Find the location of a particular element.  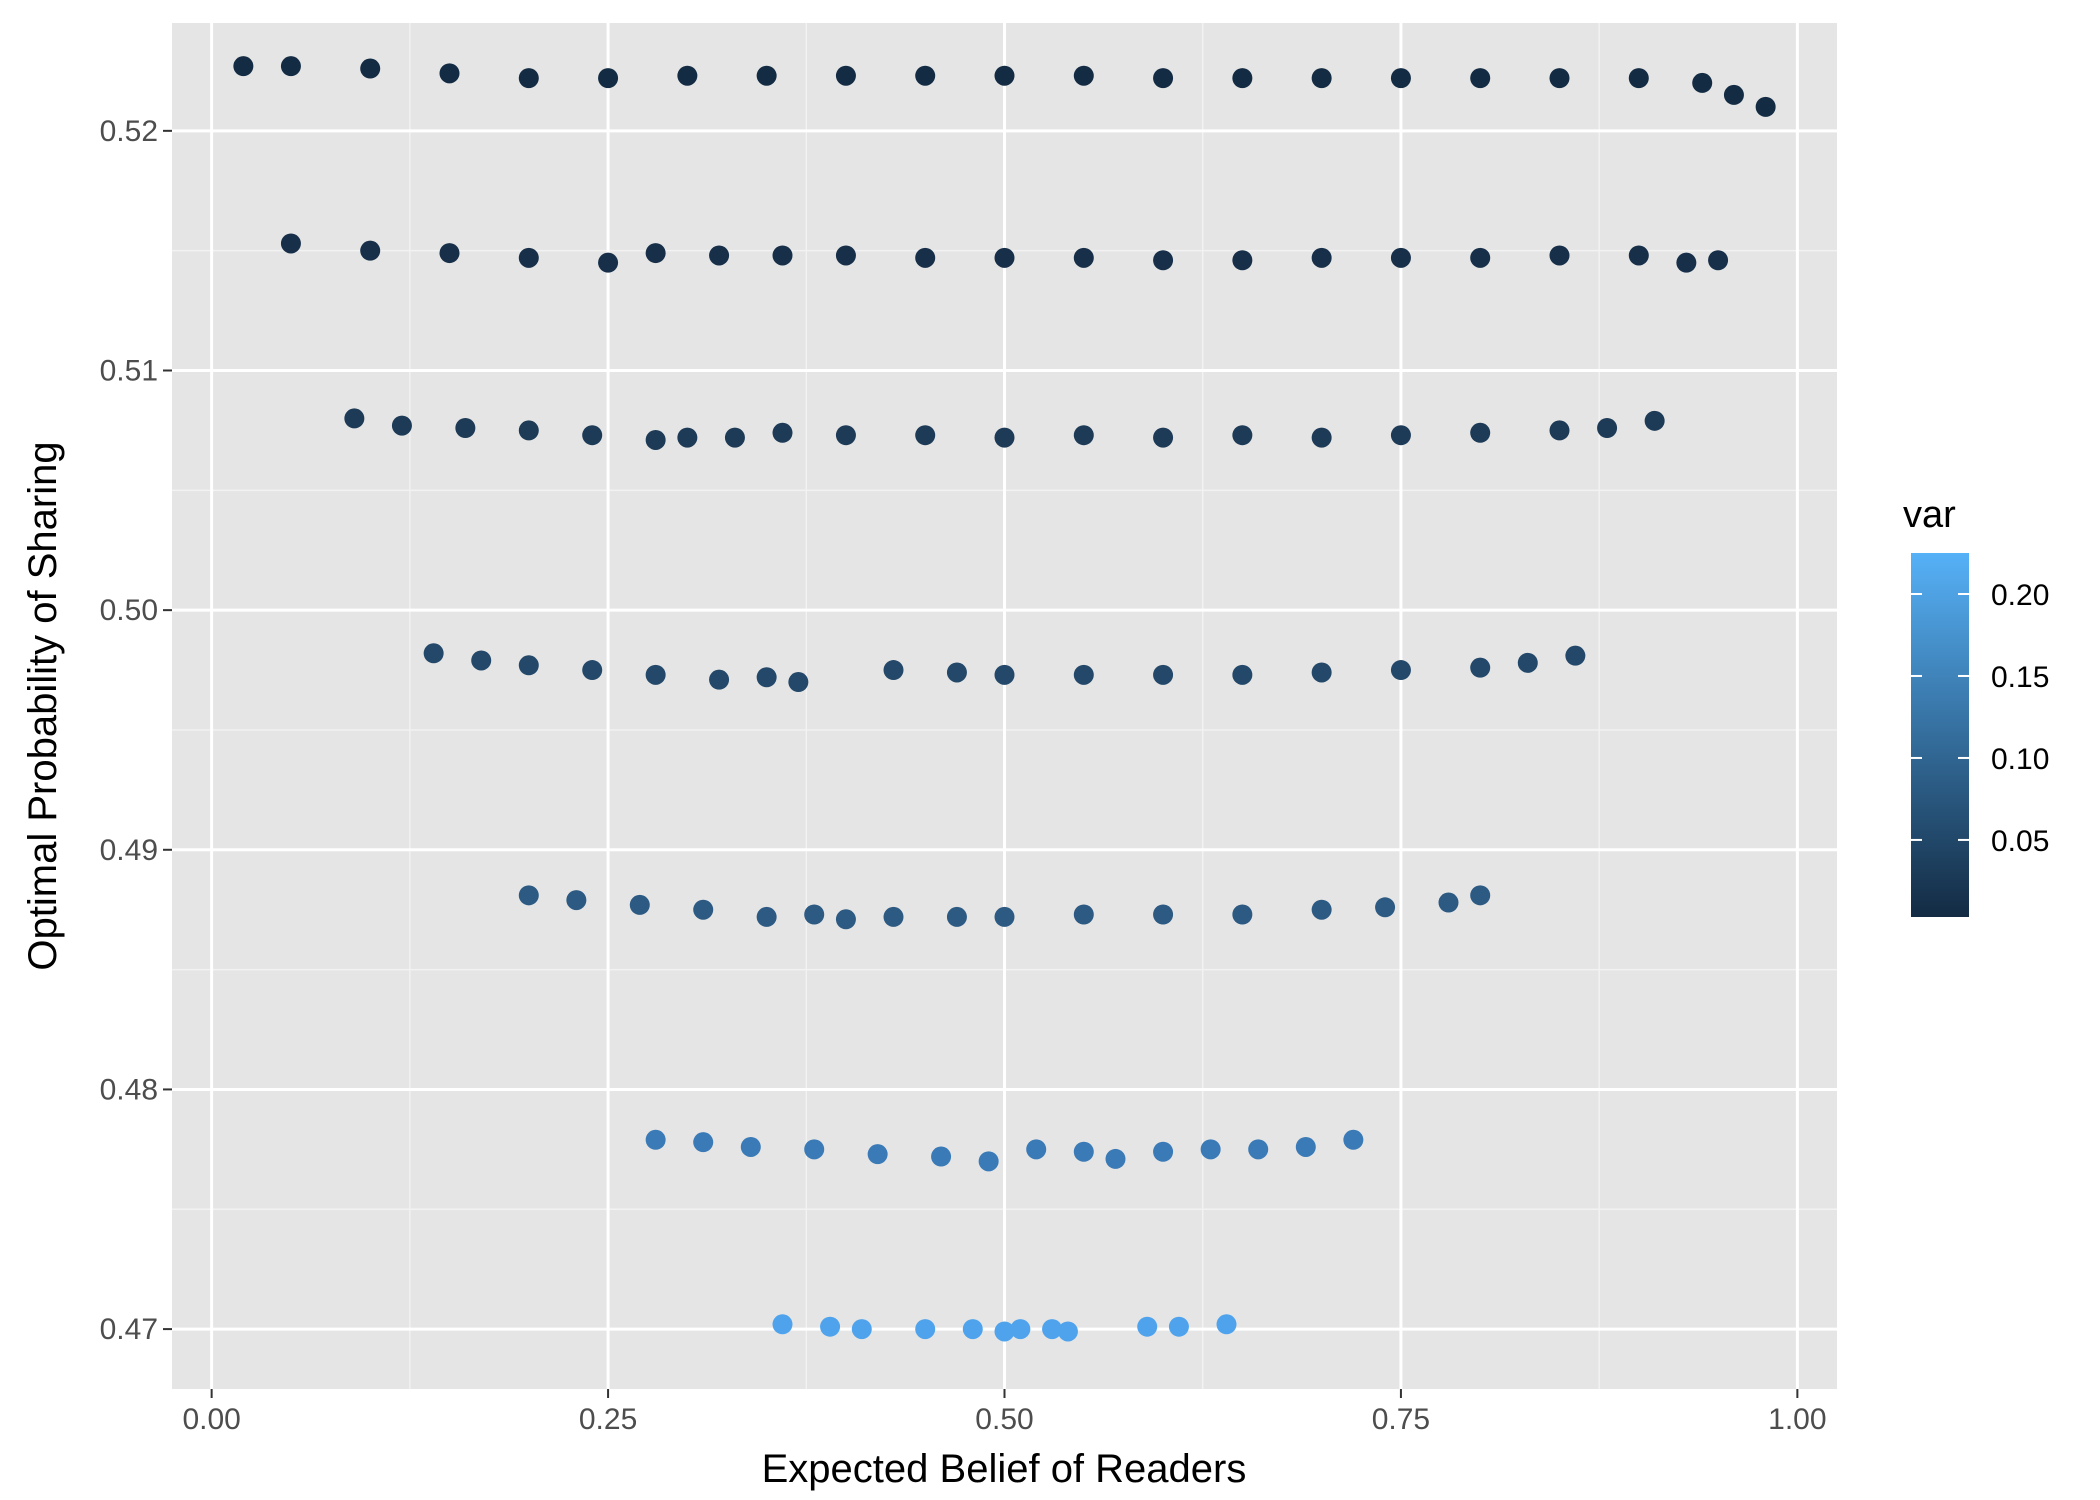

colorbar-label: 0.05 is located at coordinates (2020, 841).